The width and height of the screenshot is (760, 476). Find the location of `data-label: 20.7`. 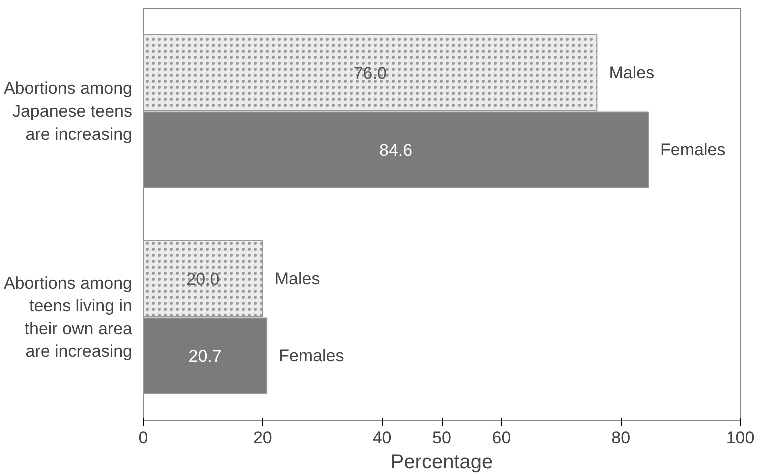

data-label: 20.7 is located at coordinates (205, 356).